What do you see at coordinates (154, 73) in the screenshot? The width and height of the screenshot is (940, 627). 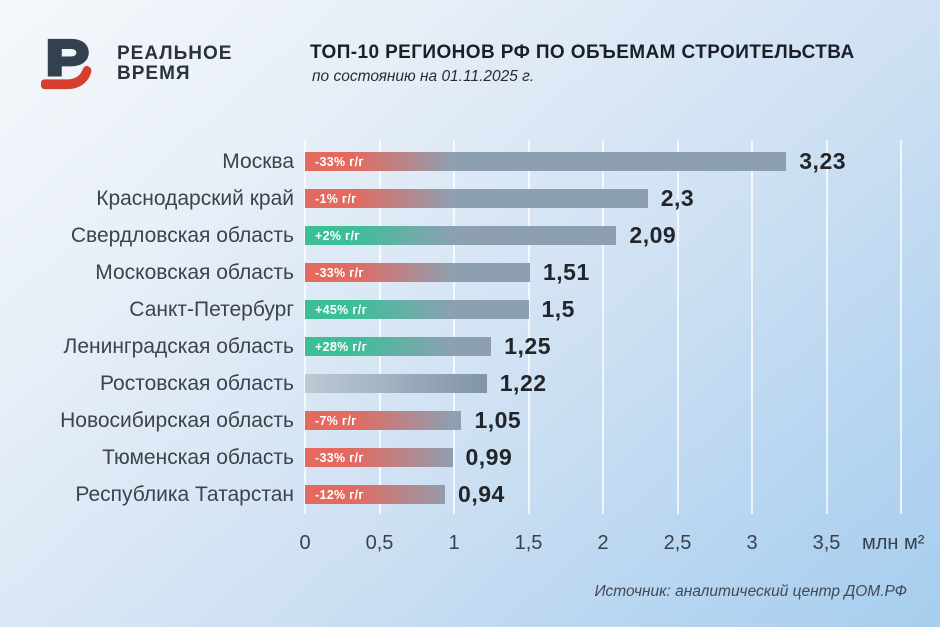 I see `logo-word-2: ВРЕМЯ` at bounding box center [154, 73].